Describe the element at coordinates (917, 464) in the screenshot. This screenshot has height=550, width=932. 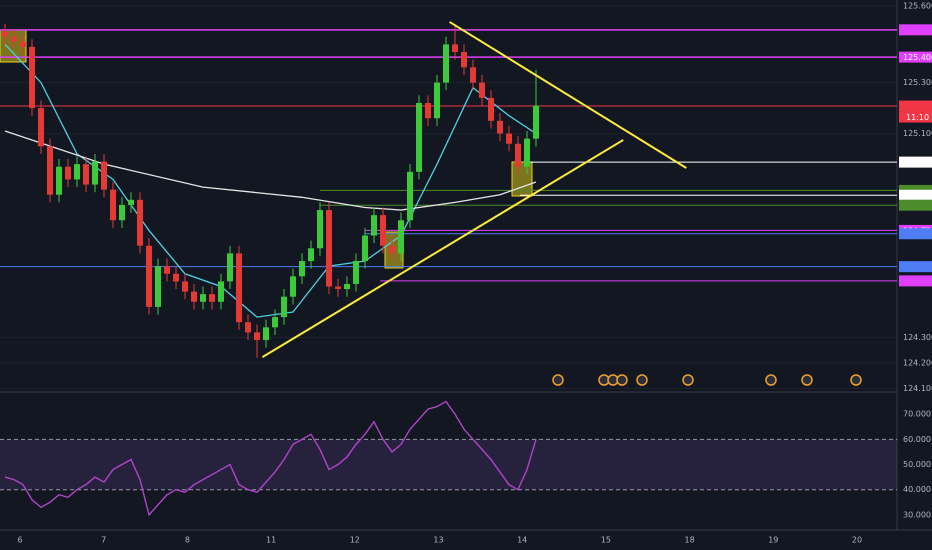
I see `rsi-tick-label: 50.000` at that location.